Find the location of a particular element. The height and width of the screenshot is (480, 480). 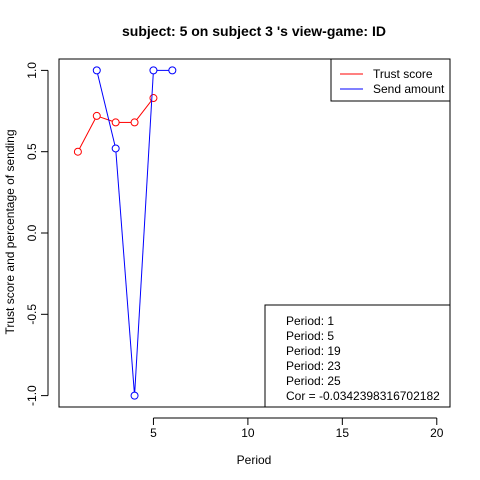

x-axis-label: Period is located at coordinates (254, 460).